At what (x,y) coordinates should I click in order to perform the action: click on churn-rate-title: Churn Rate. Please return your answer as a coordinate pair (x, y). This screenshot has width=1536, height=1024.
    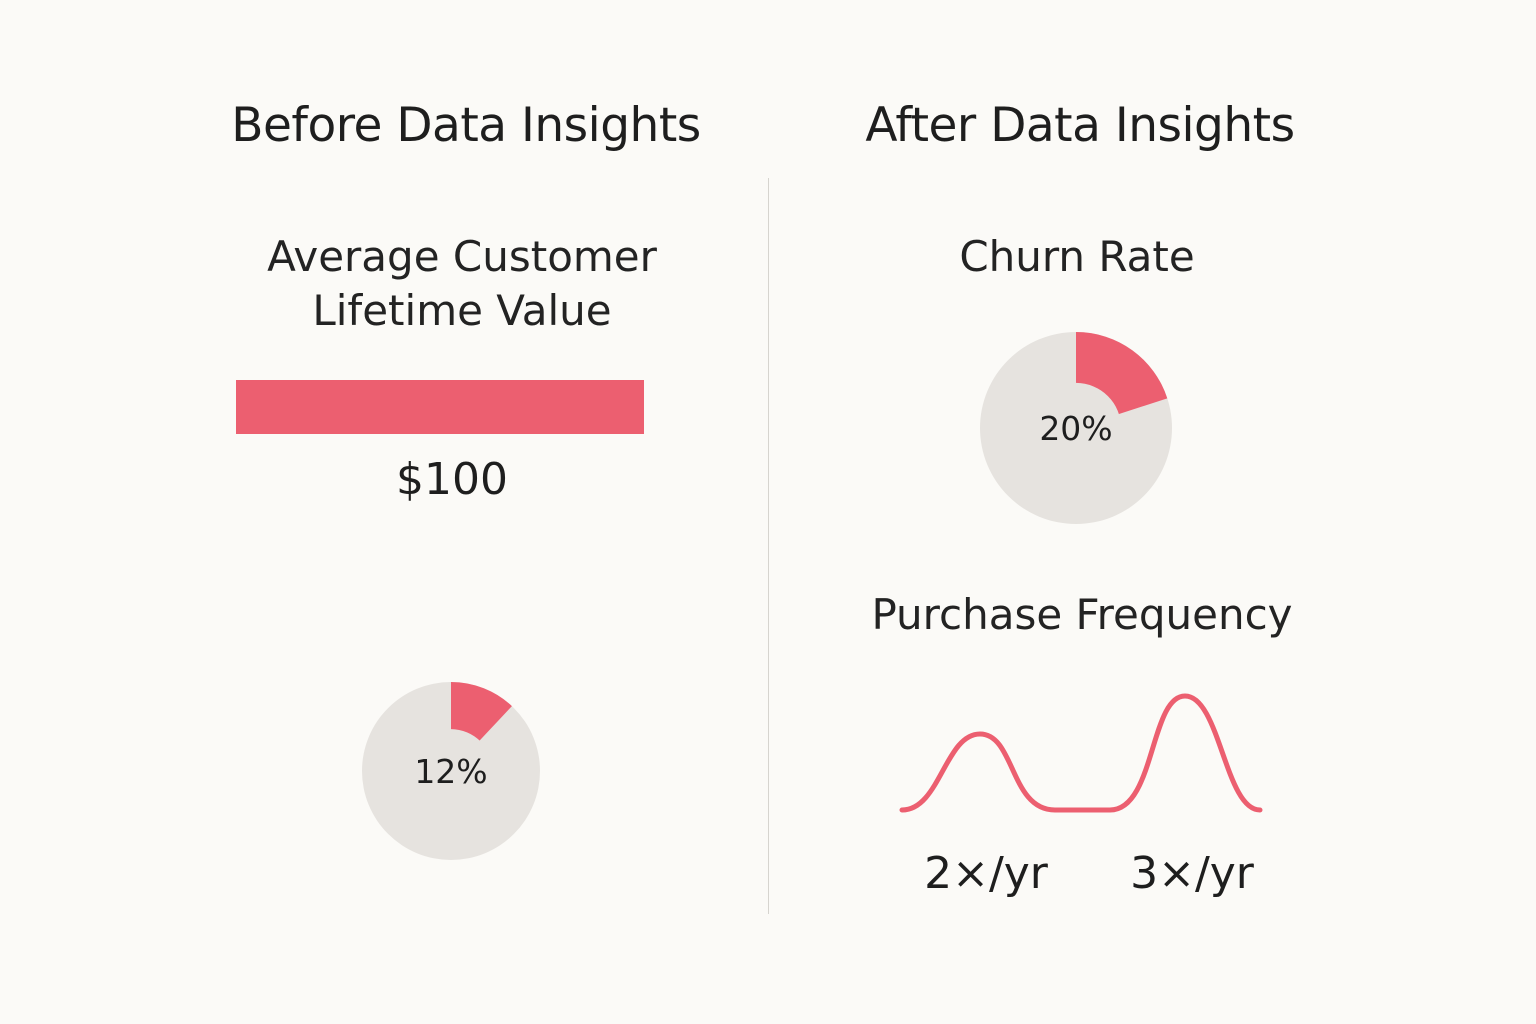
    Looking at the image, I should click on (1077, 256).